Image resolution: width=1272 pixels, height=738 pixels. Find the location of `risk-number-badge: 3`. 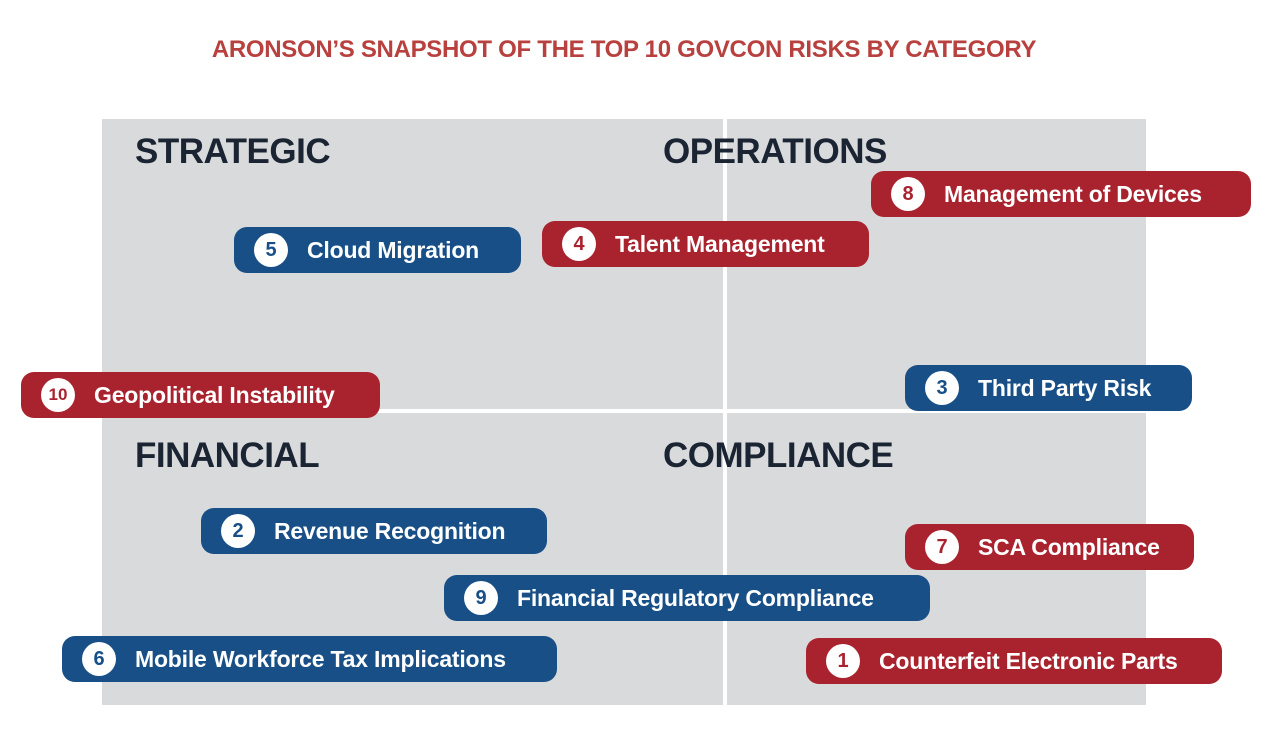

risk-number-badge: 3 is located at coordinates (942, 388).